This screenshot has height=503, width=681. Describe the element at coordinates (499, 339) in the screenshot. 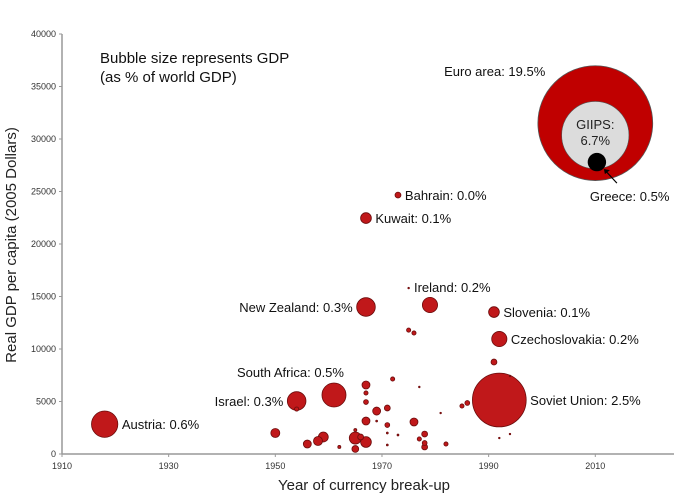

I see `bubble-czechoslovakia` at that location.